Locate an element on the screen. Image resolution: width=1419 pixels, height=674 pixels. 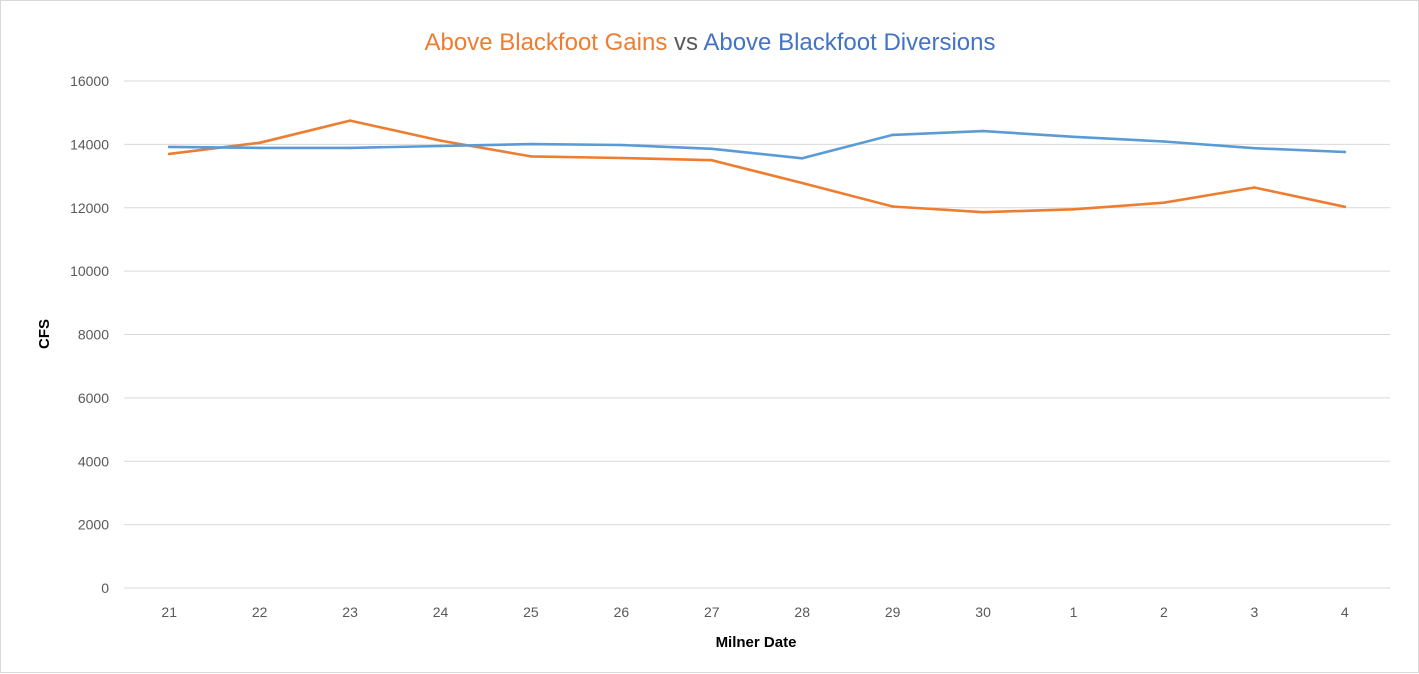
y-tick-label: 8000 is located at coordinates (93, 335).